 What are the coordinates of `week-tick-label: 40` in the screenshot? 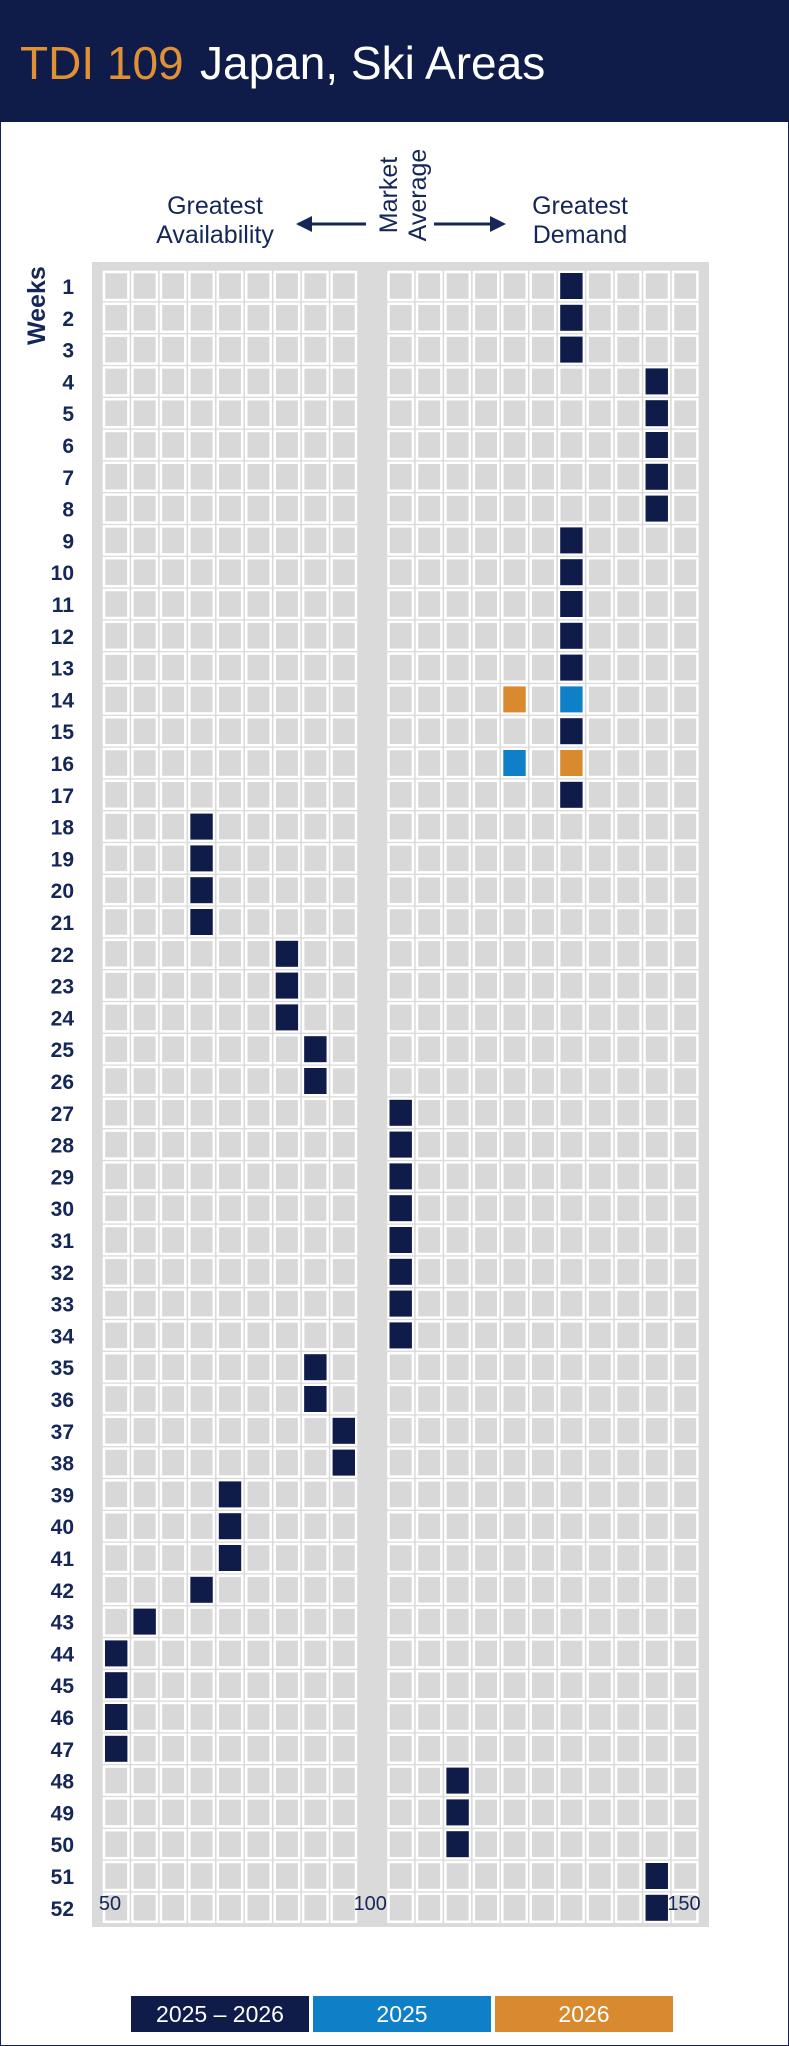 It's located at (62, 1527).